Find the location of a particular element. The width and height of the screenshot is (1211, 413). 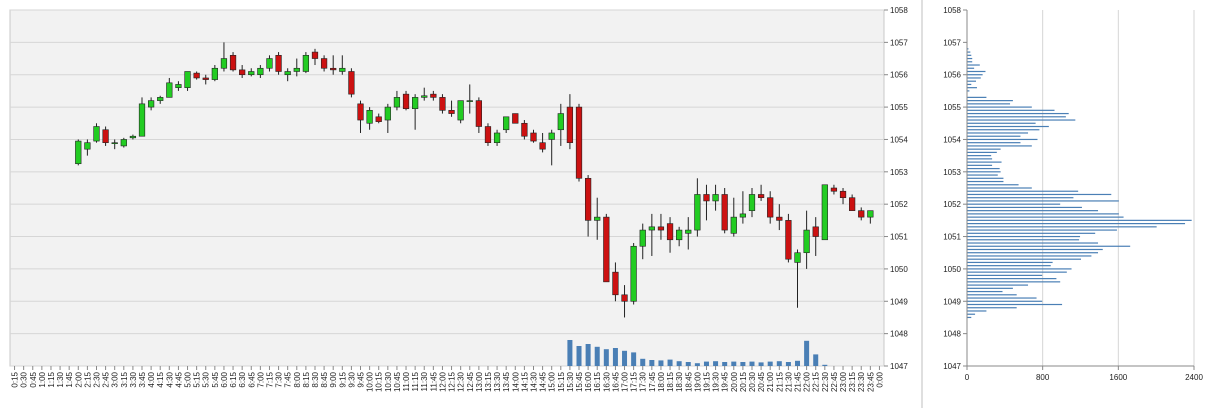

time-tick-label: 22:45 is located at coordinates (834, 381).